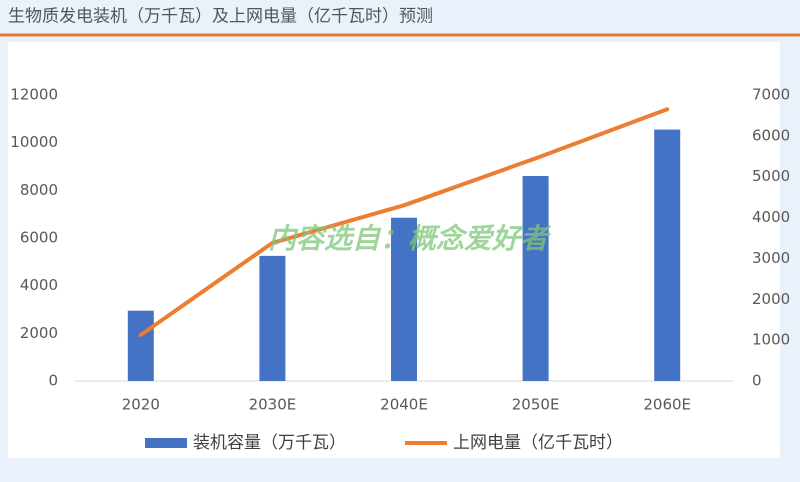 The height and width of the screenshot is (482, 800). What do you see at coordinates (220, 17) in the screenshot?
I see `chart-title: 生物质发电装机（万千瓦）及上网电量（亿千瓦时）预测` at bounding box center [220, 17].